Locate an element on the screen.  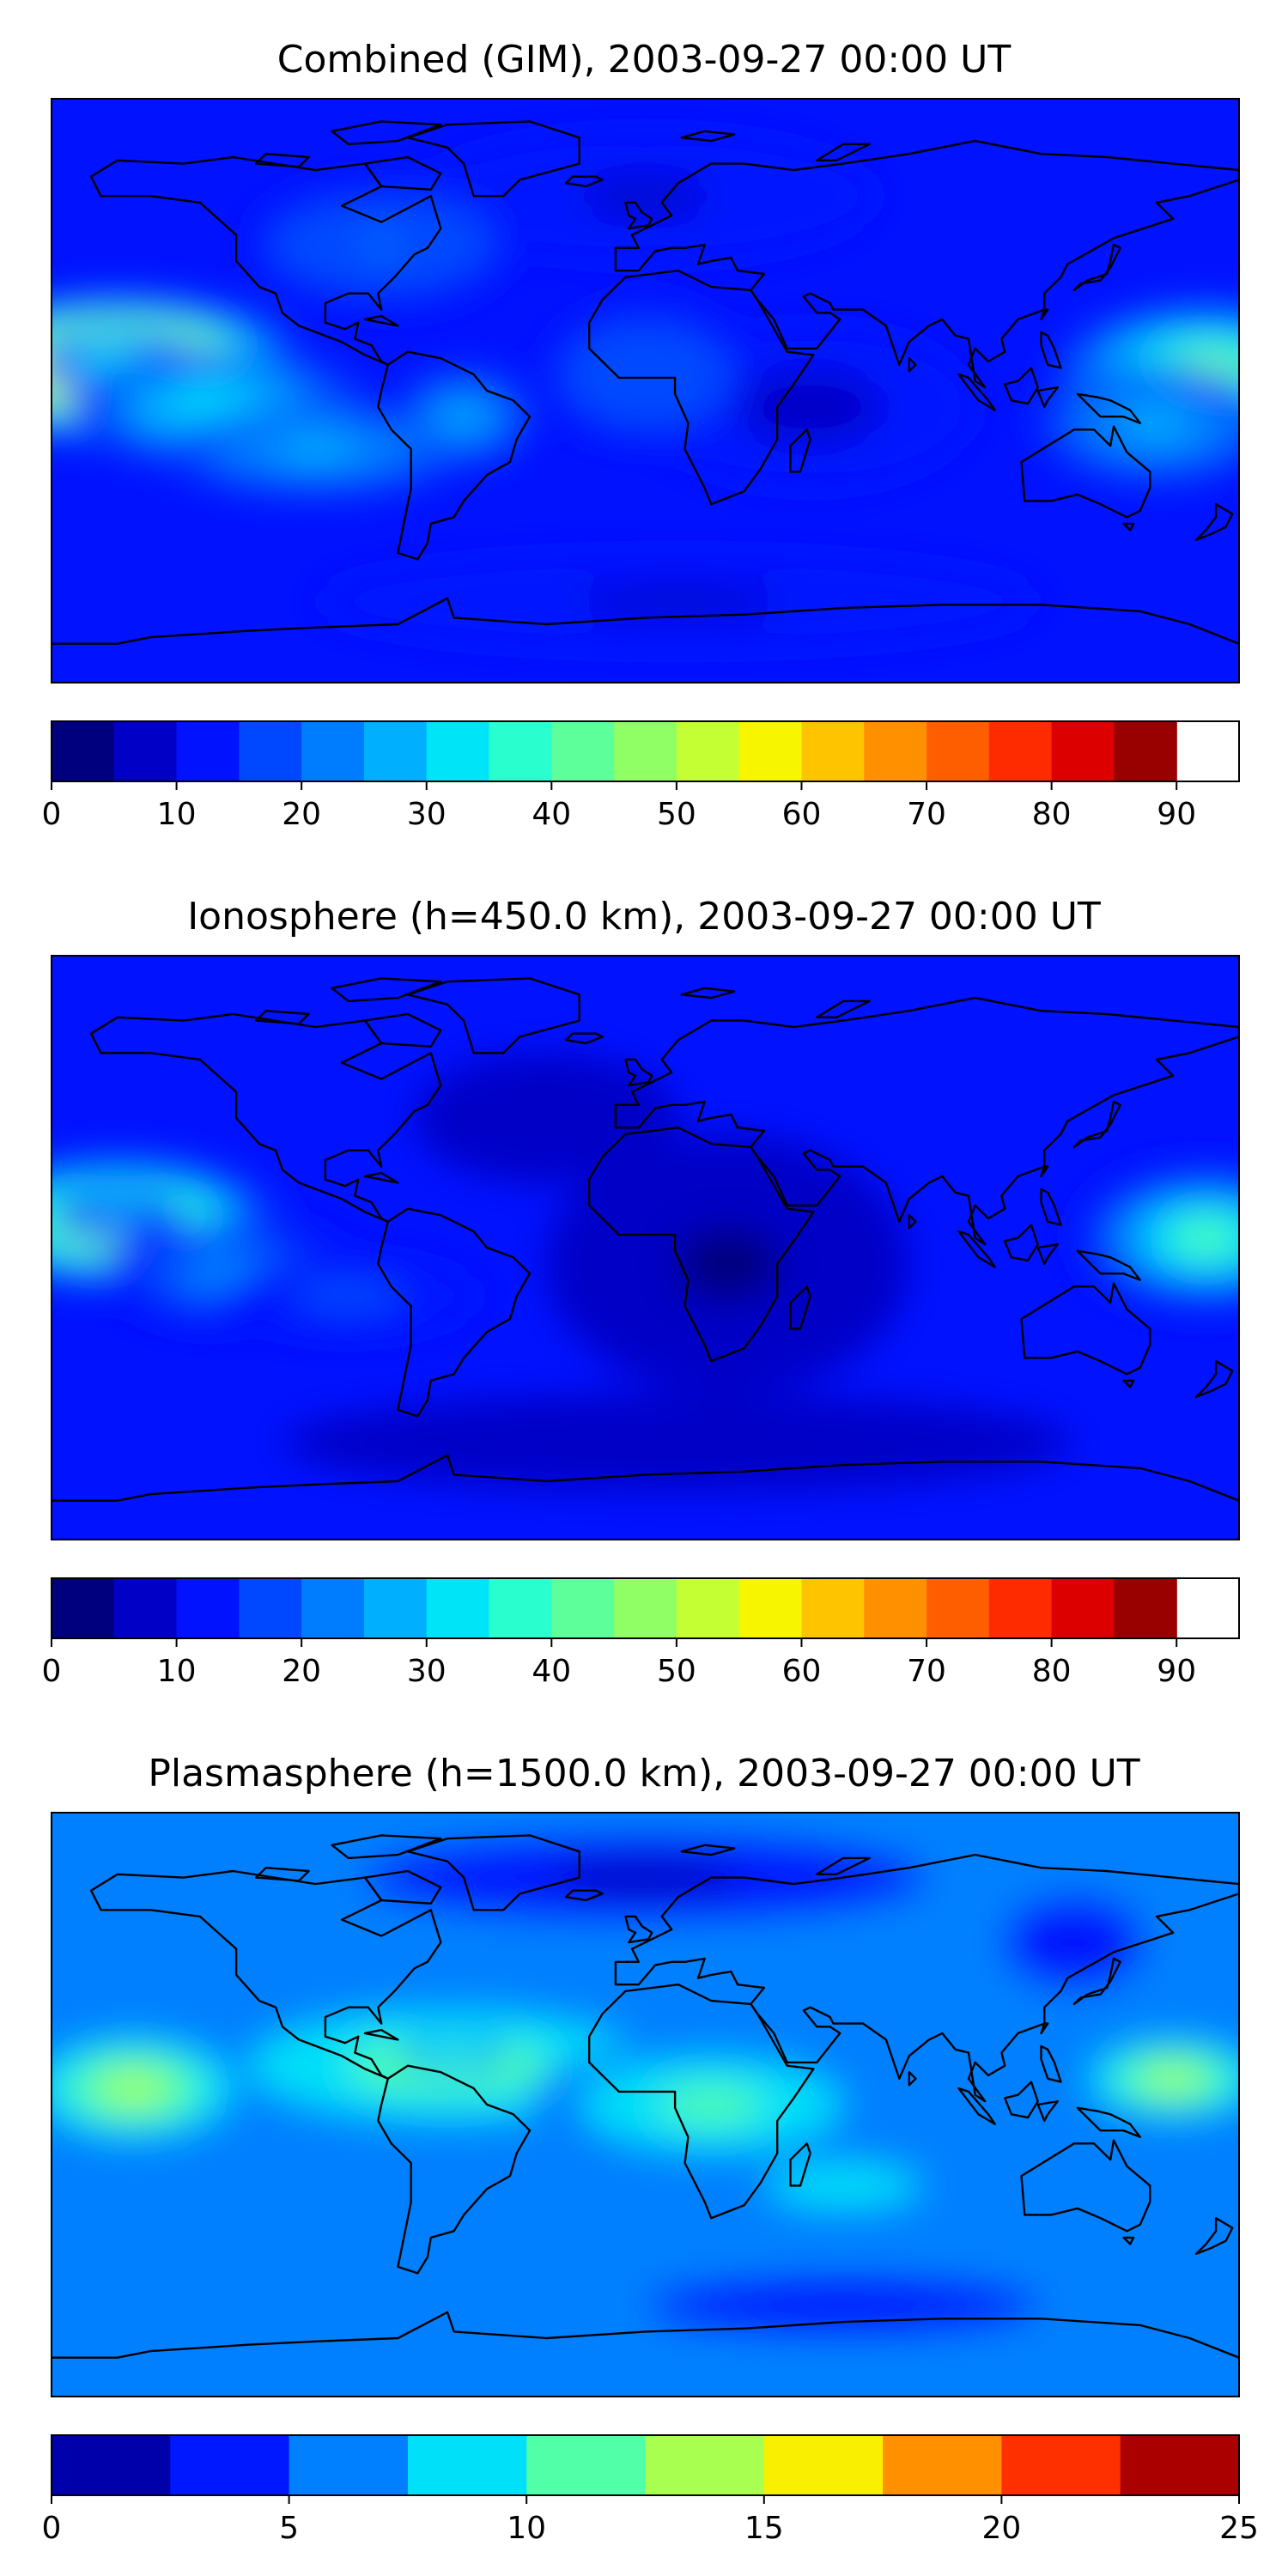
colorbar: 0 5 10 15 20 25 is located at coordinates (651, 2490).